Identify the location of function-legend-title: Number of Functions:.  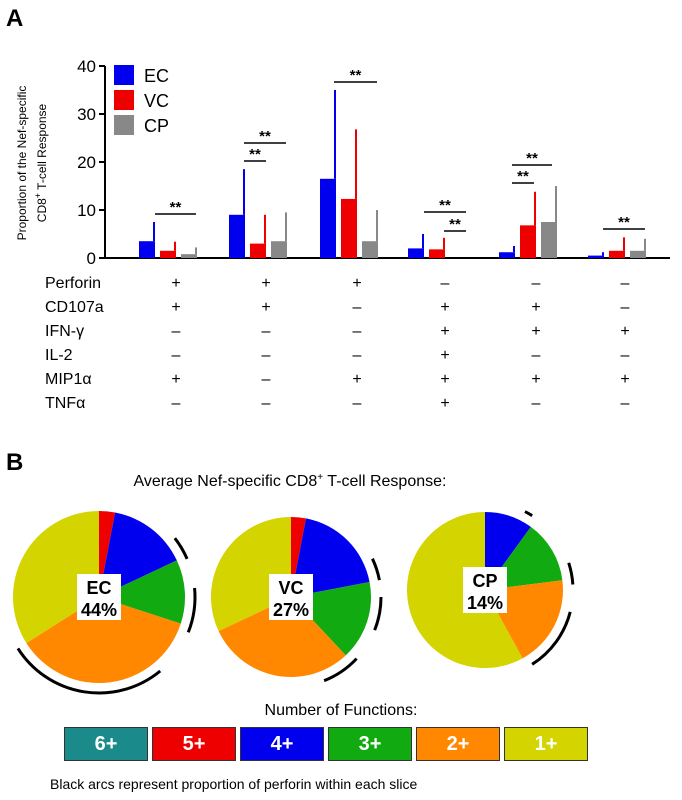
(341, 710).